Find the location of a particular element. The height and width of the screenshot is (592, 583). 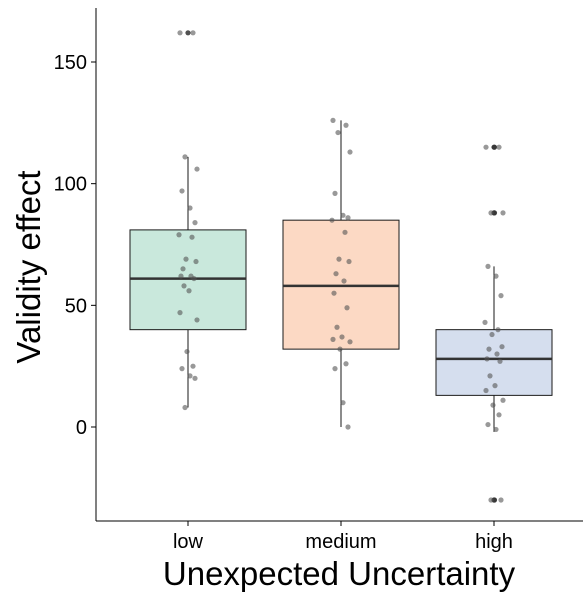

y-tick-label: 0 is located at coordinates (81, 428).